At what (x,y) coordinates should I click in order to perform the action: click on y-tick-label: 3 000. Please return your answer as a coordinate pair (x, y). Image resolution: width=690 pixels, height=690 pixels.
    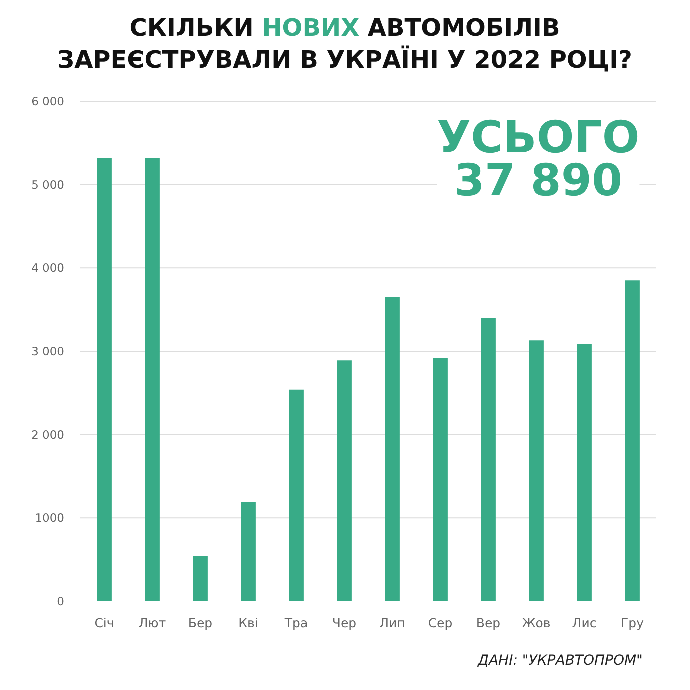
    Looking at the image, I should click on (48, 351).